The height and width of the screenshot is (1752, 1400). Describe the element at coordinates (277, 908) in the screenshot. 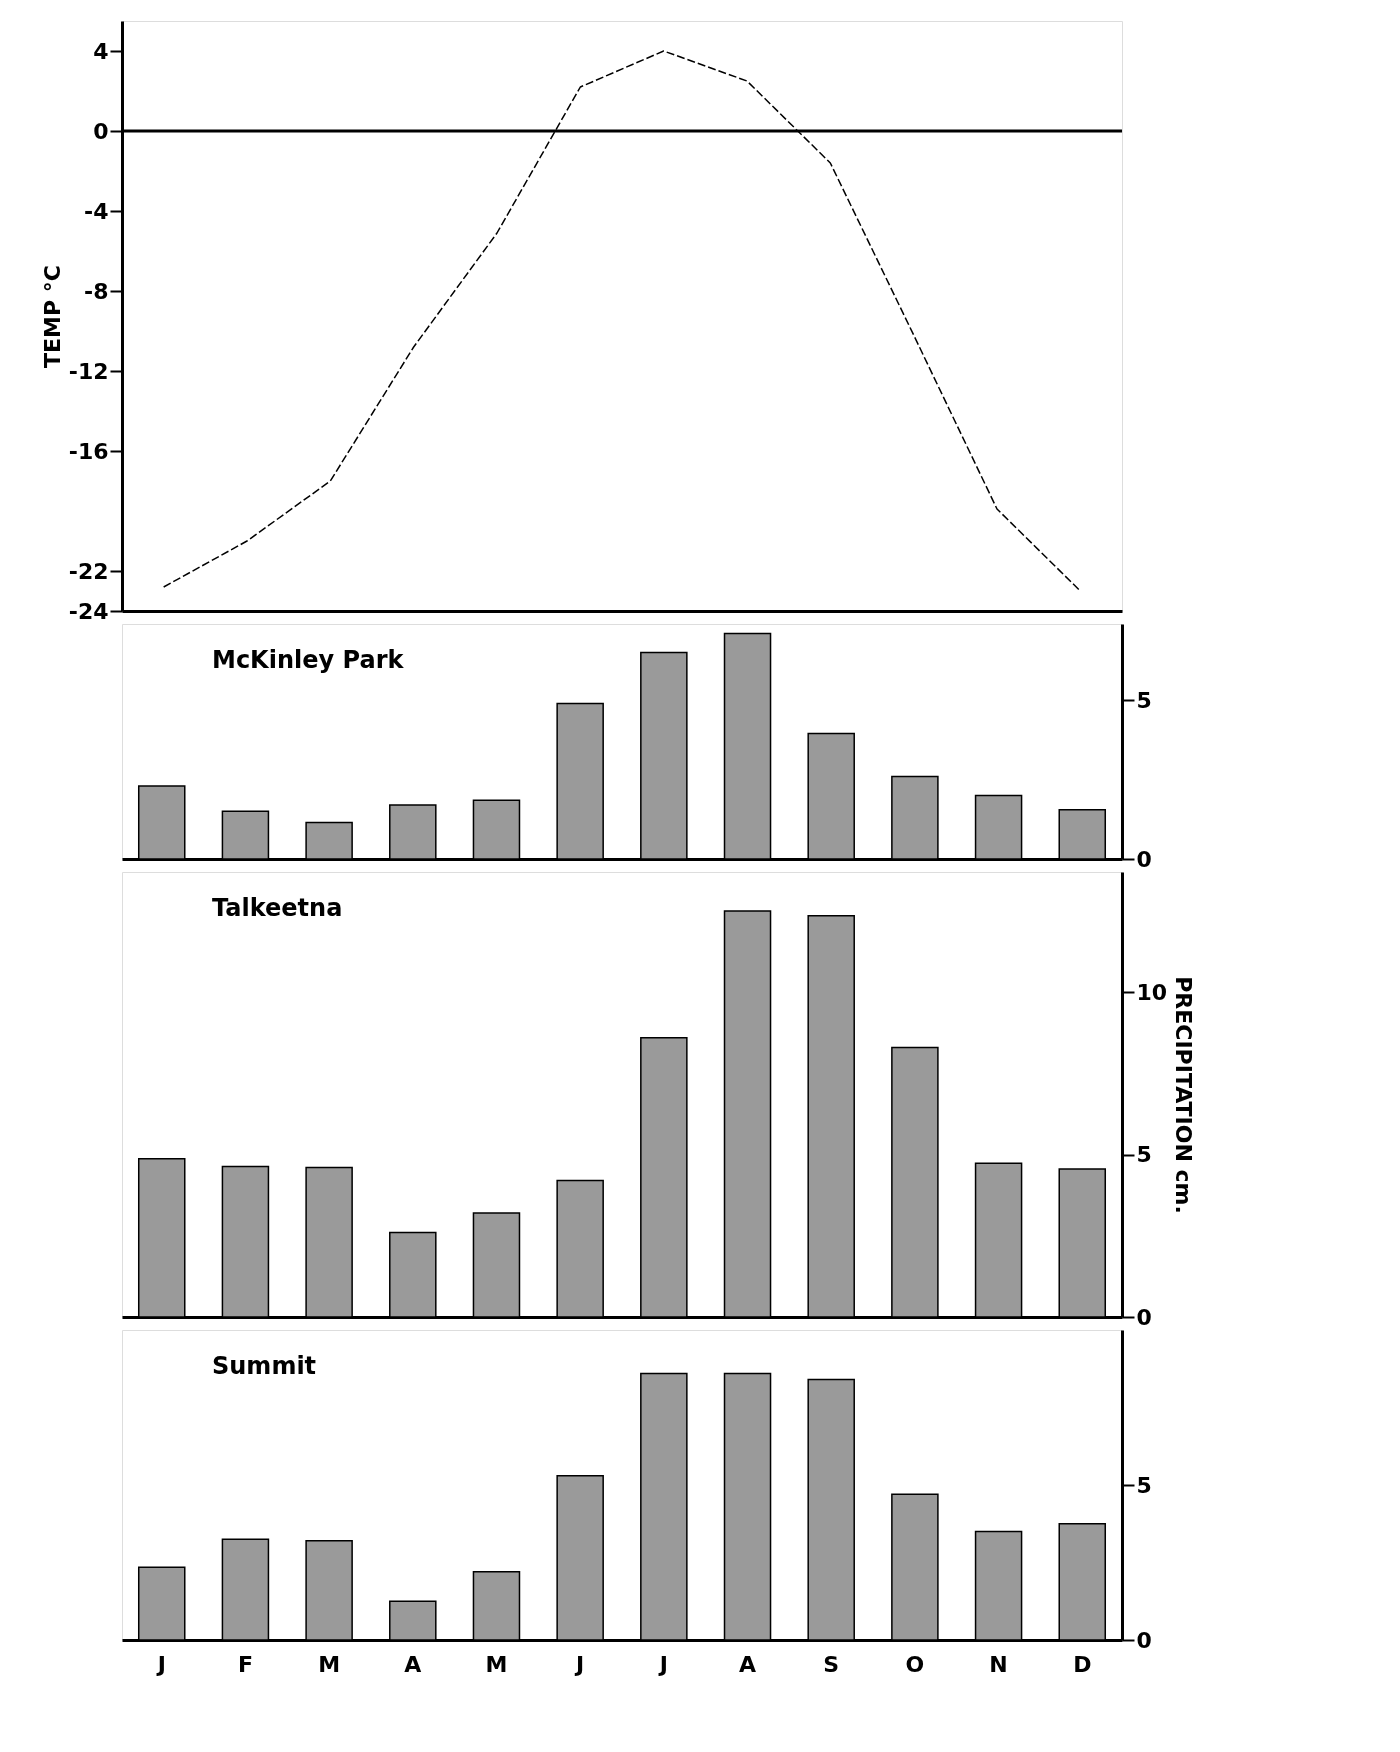

I see `annotation: Talkeetna` at that location.